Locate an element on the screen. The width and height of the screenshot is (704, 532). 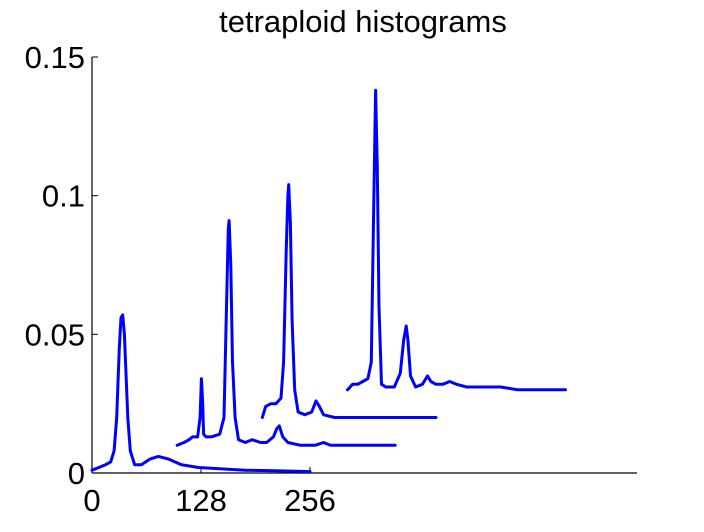
y-tick-label: 0.15 is located at coordinates (55, 57).